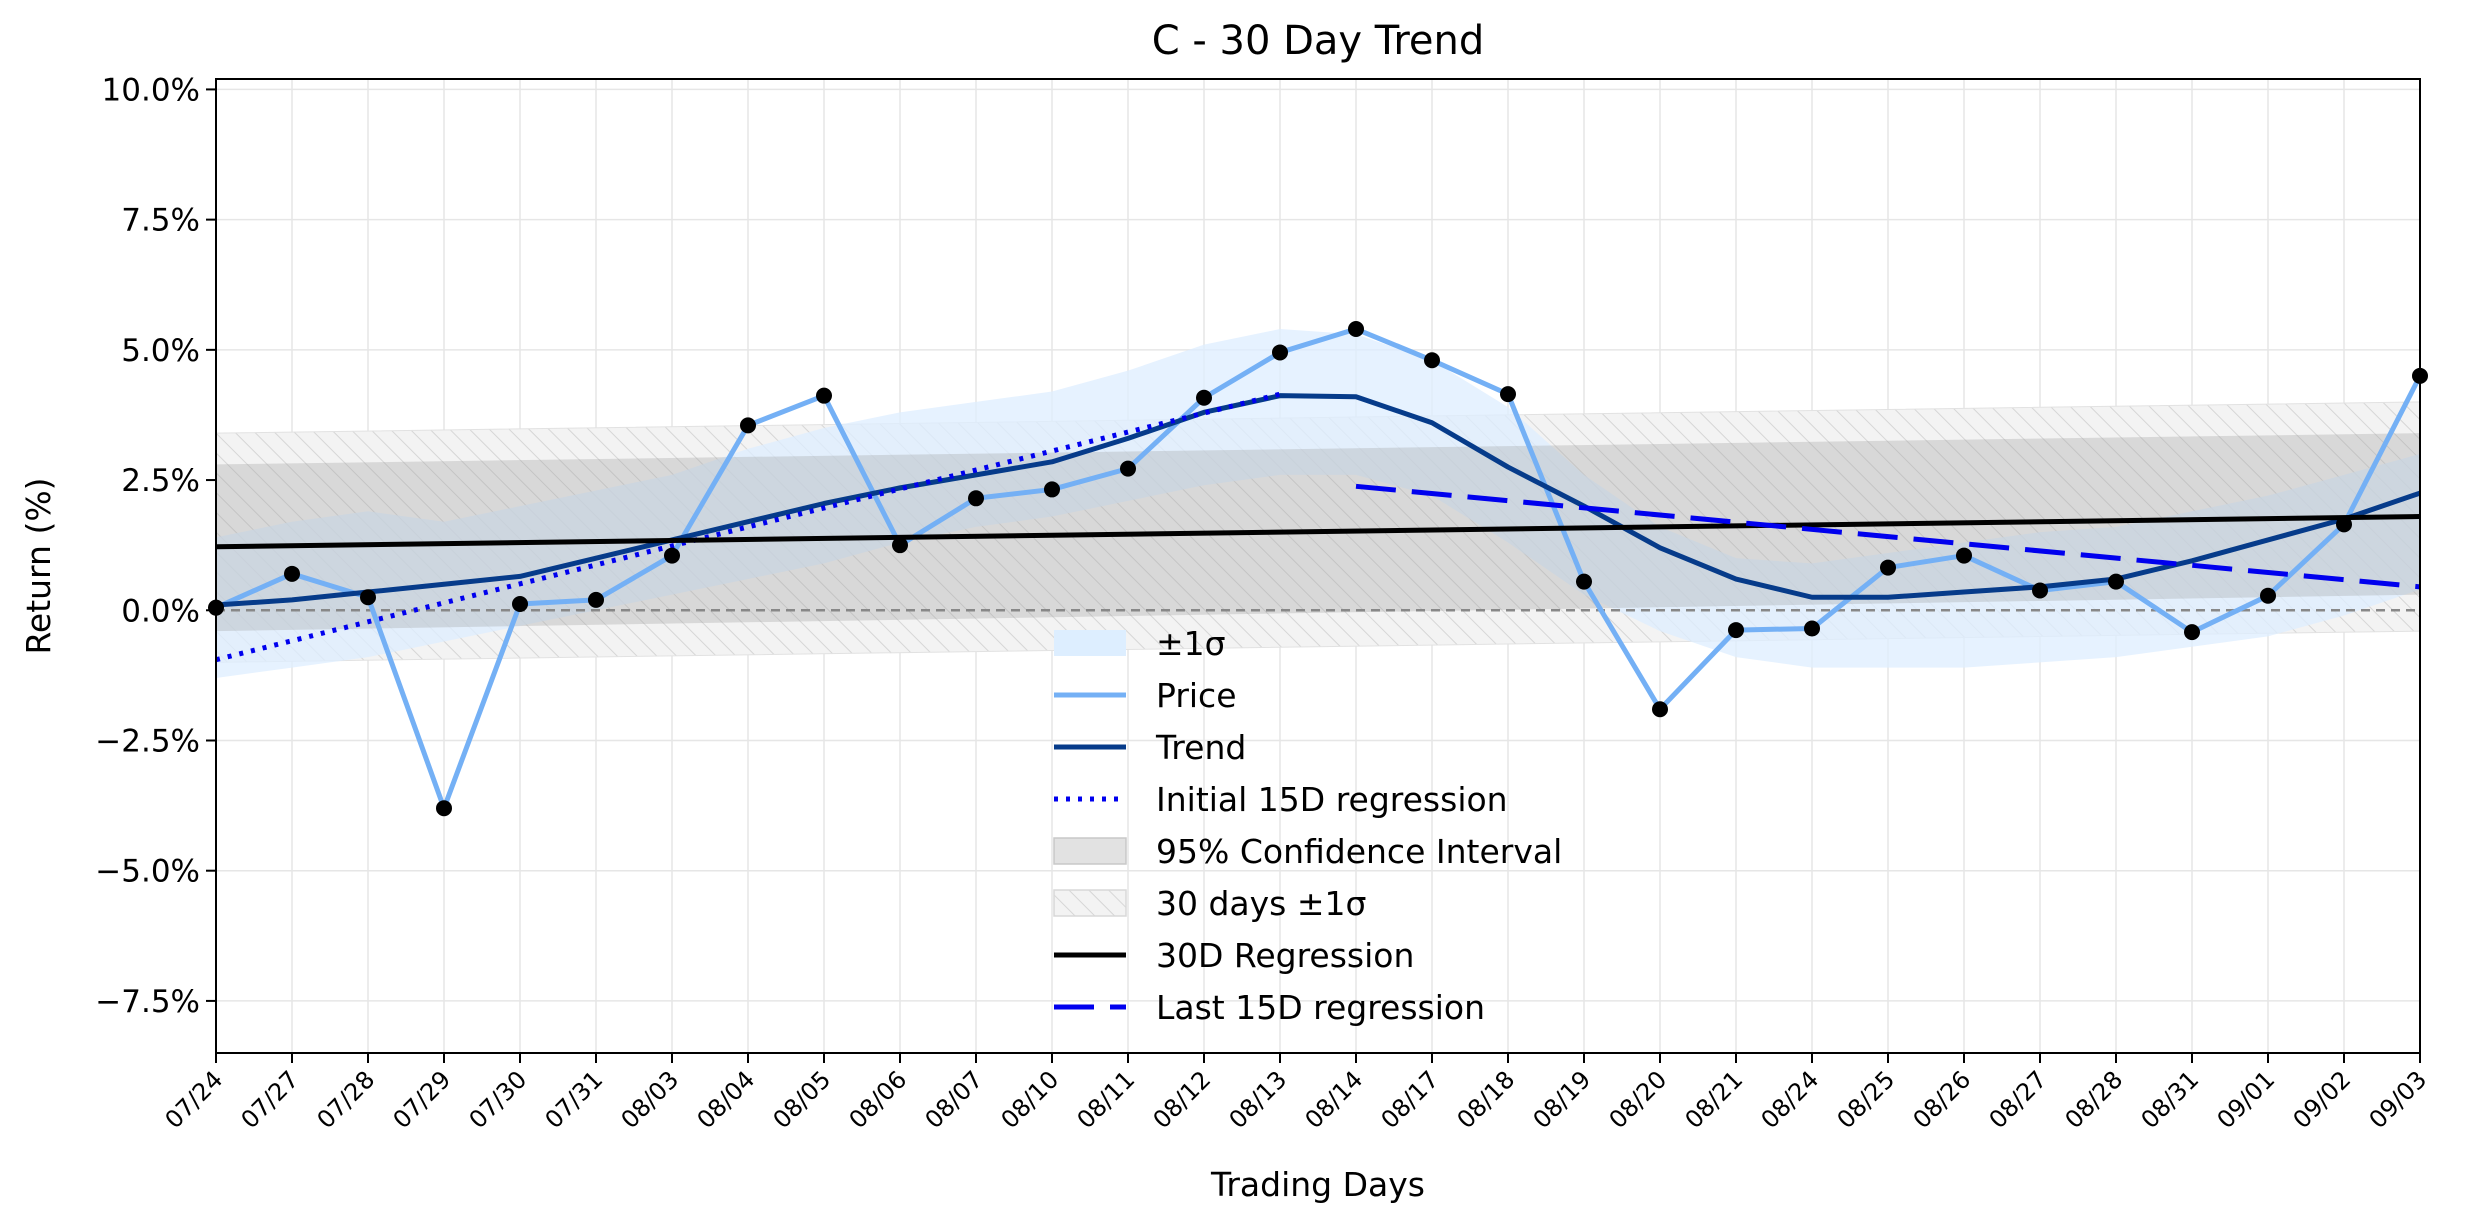  I want to click on x-tick-label: 08/03, so click(650, 1099).